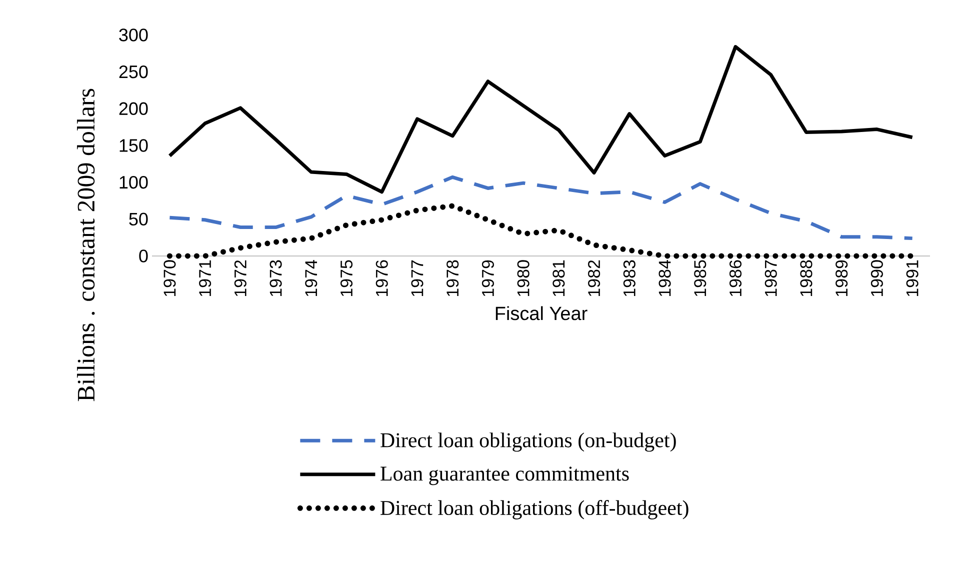 This screenshot has height=577, width=956. Describe the element at coordinates (558, 278) in the screenshot. I see `x-tick-label: 1981` at that location.